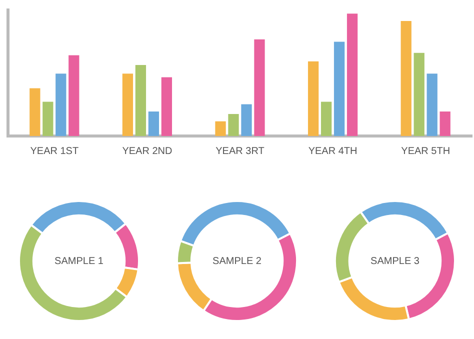  Describe the element at coordinates (333, 151) in the screenshot. I see `x-tick-label: YEAR 4TH` at that location.